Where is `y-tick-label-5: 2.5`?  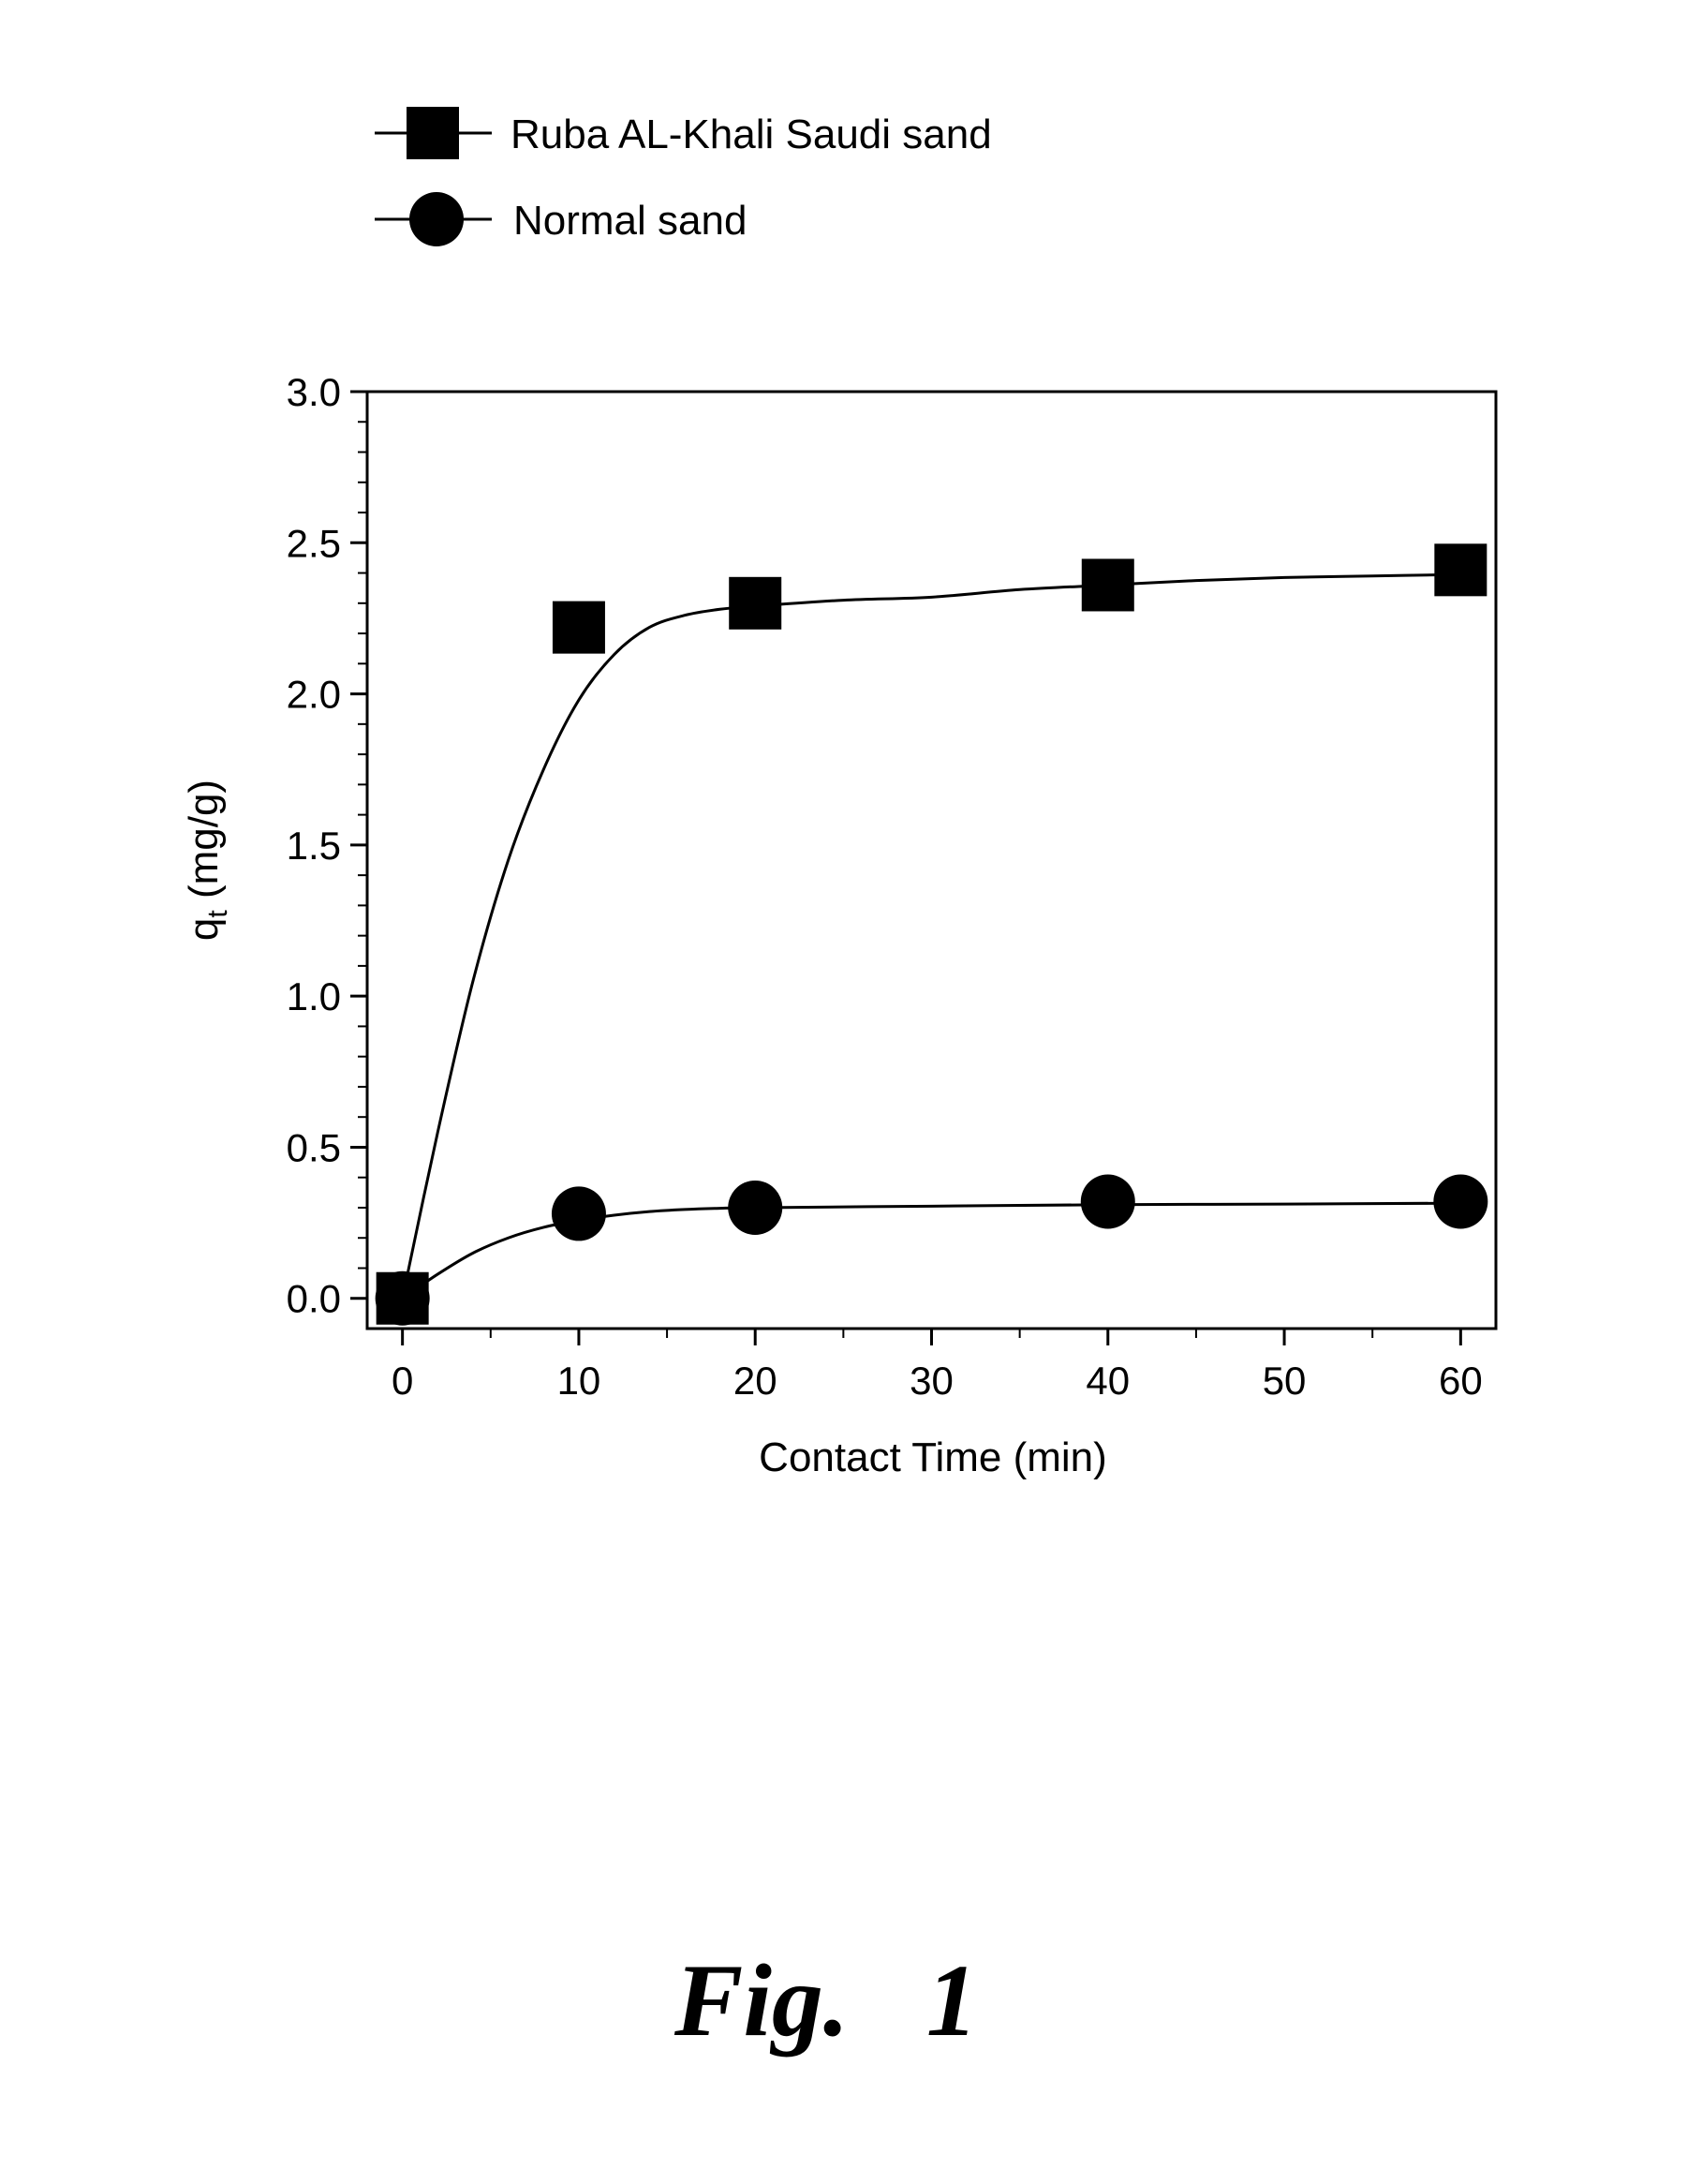 y-tick-label-5: 2.5 is located at coordinates (314, 543).